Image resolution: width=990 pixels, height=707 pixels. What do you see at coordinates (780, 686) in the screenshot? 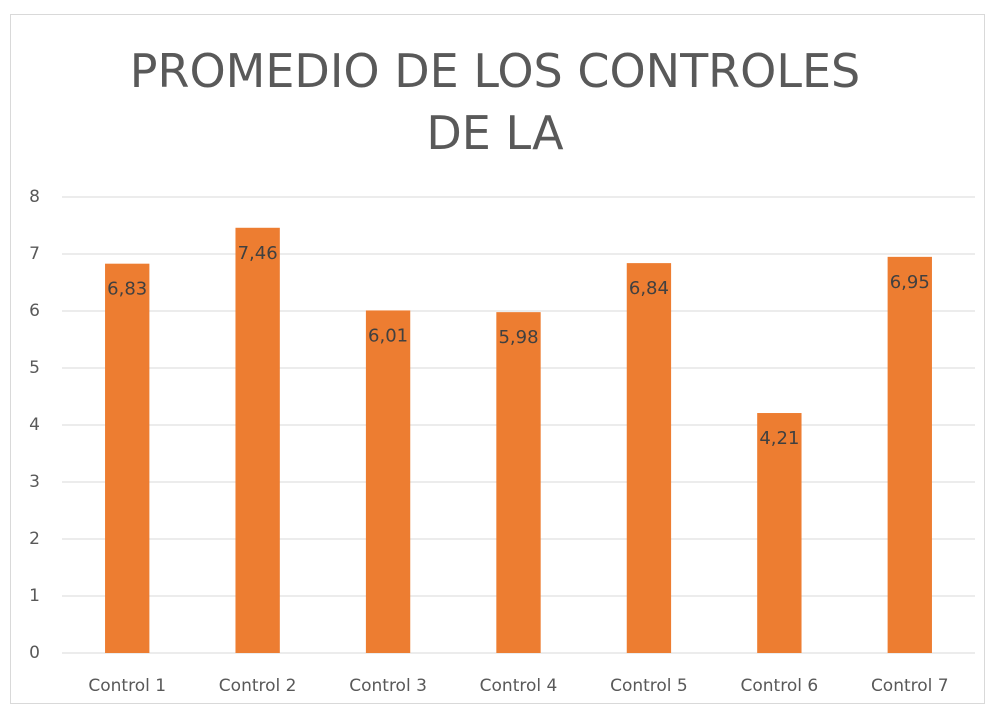
I see `x-tick-label: Control 6` at bounding box center [780, 686].